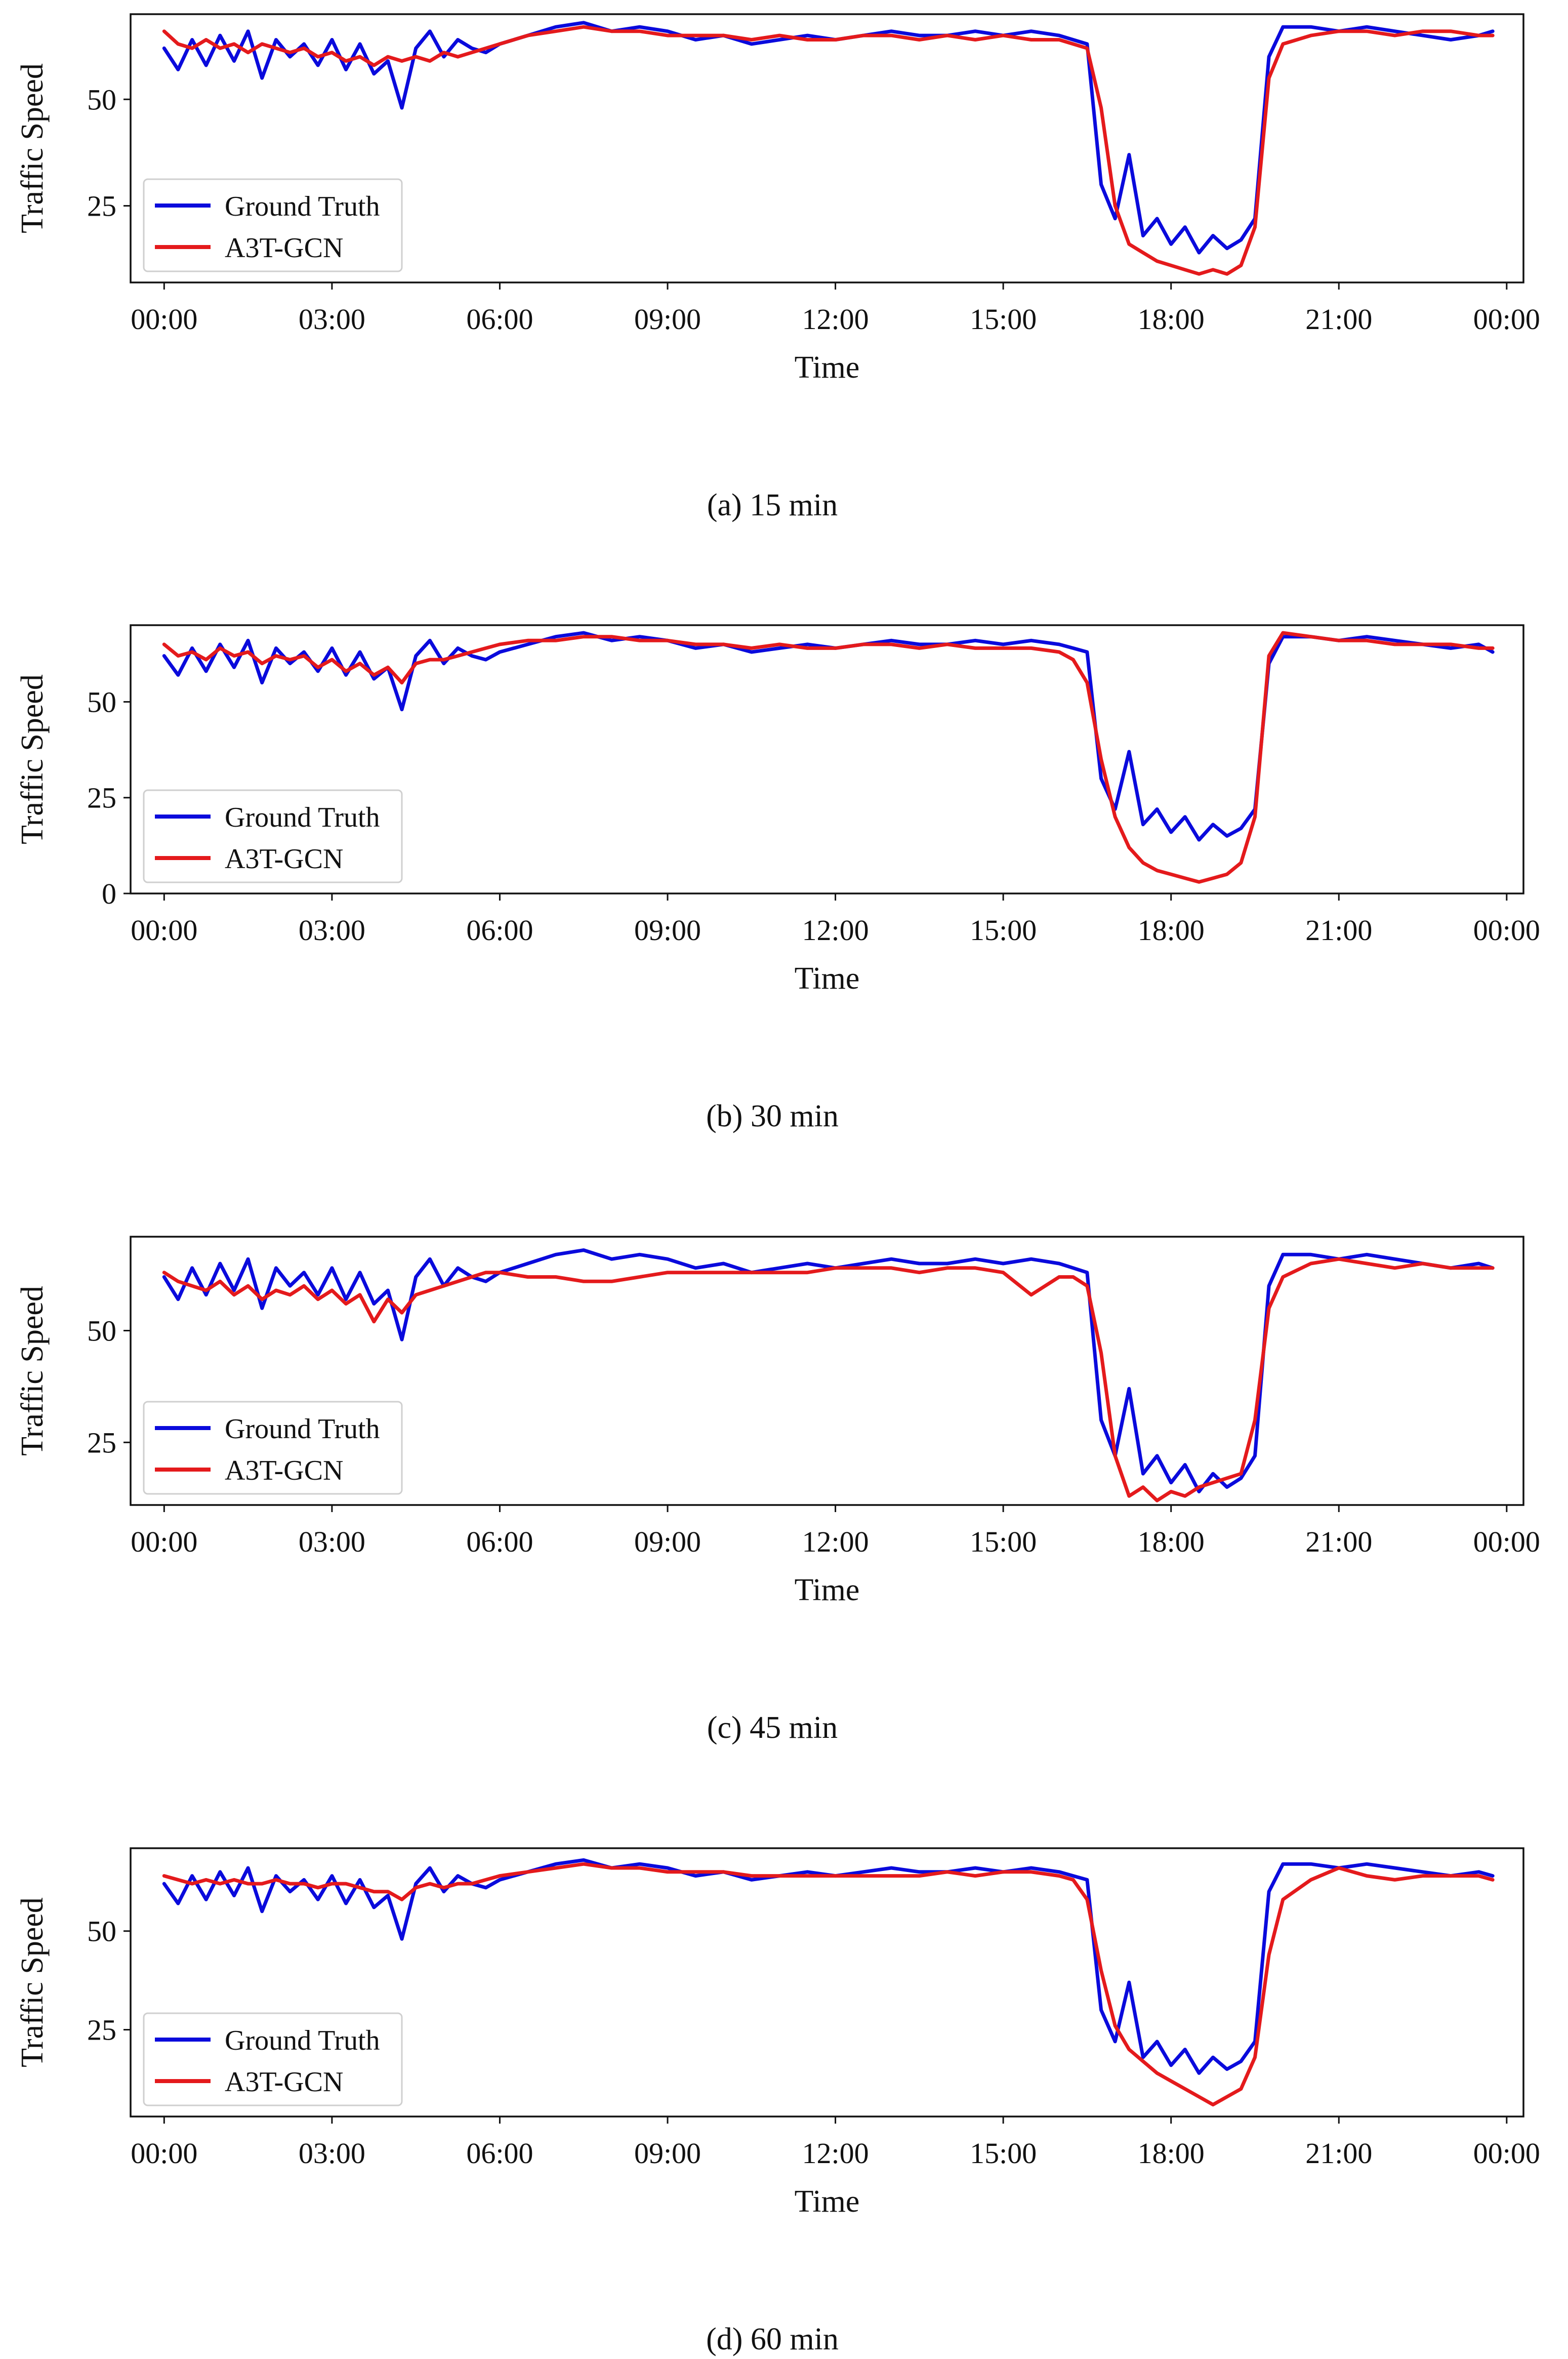 The height and width of the screenshot is (2359, 1568). Describe the element at coordinates (772, 1728) in the screenshot. I see `panel-caption: (c) 45 min` at that location.